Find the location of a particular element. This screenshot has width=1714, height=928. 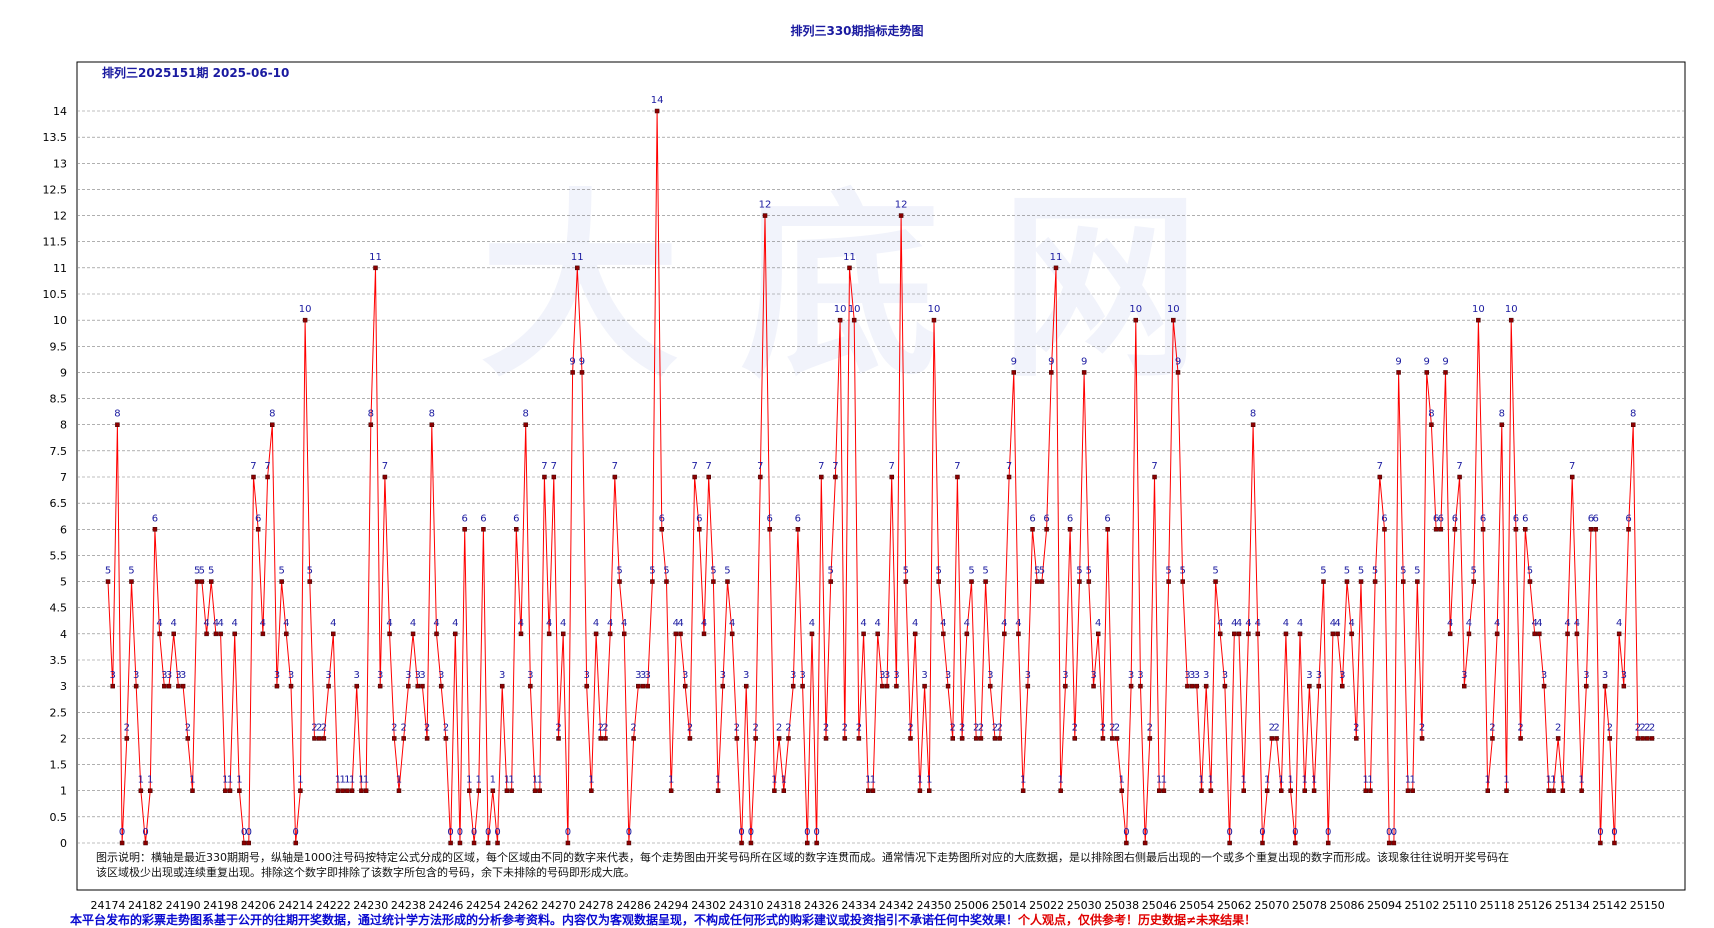

x-tick-label: 24254 is located at coordinates (483, 905).